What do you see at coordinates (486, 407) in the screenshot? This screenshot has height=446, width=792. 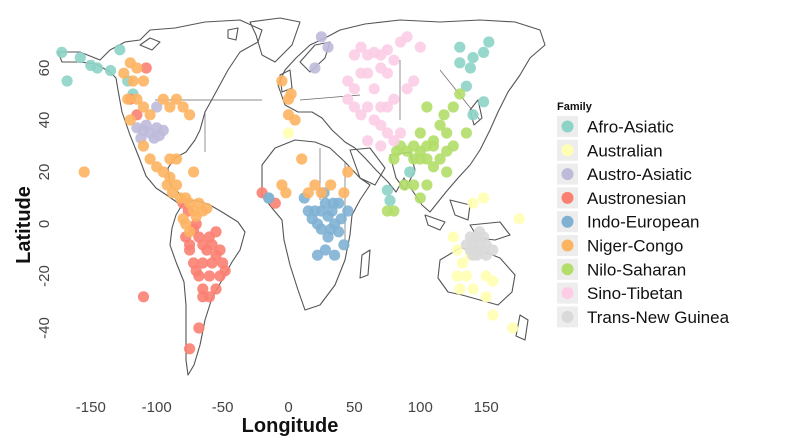 I see `x-tick-label: 150` at bounding box center [486, 407].